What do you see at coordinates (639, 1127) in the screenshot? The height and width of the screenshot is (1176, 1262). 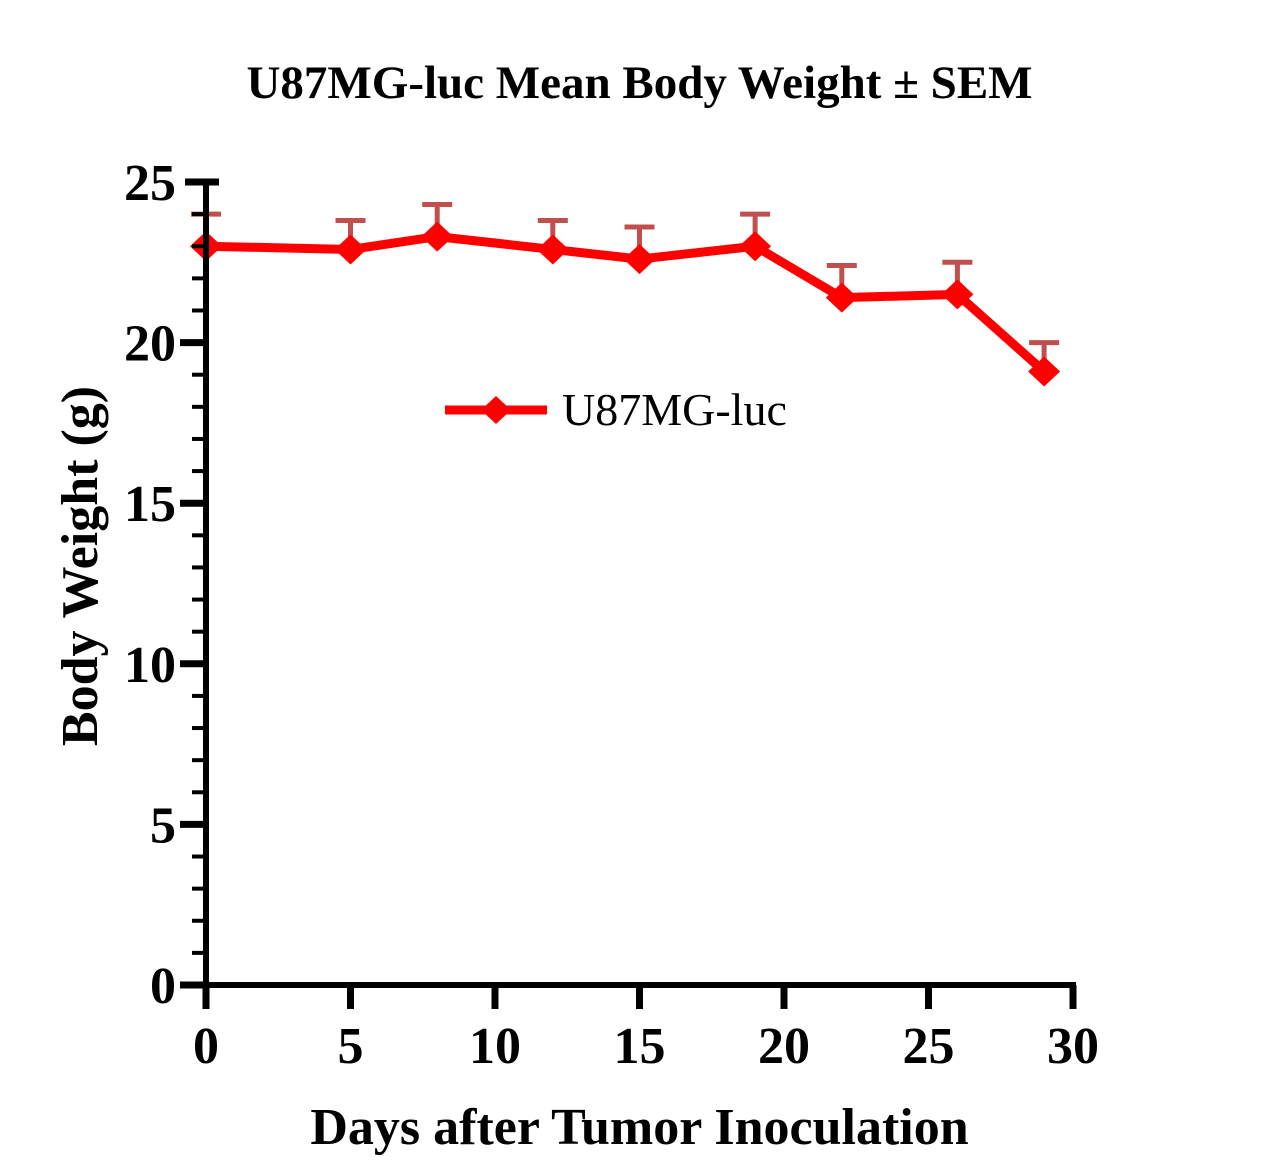 I see `x-axis-title: Days after Tumor Inoculation` at bounding box center [639, 1127].